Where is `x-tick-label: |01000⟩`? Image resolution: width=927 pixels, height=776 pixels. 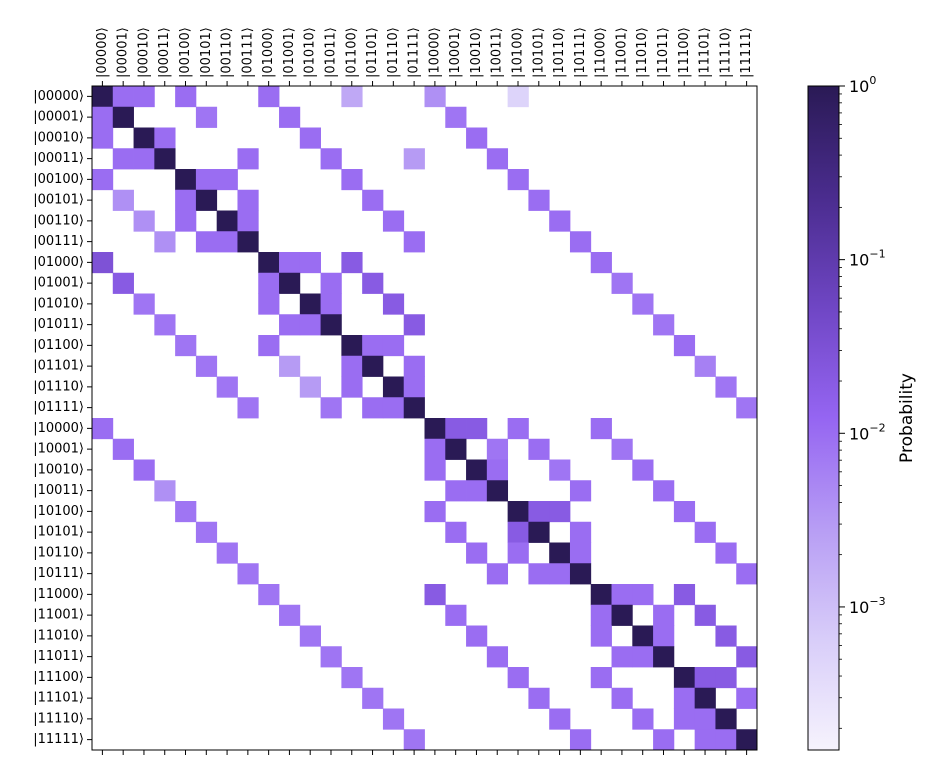
x-tick-label: |01000⟩ is located at coordinates (268, 52).